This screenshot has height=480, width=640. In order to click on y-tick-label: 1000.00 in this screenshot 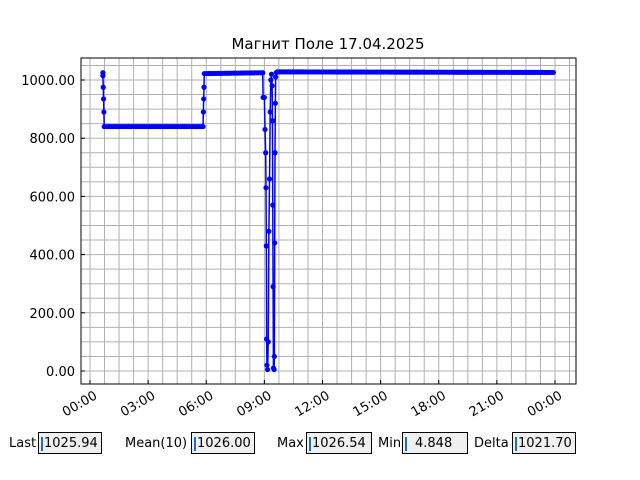, I will do `click(48, 81)`.